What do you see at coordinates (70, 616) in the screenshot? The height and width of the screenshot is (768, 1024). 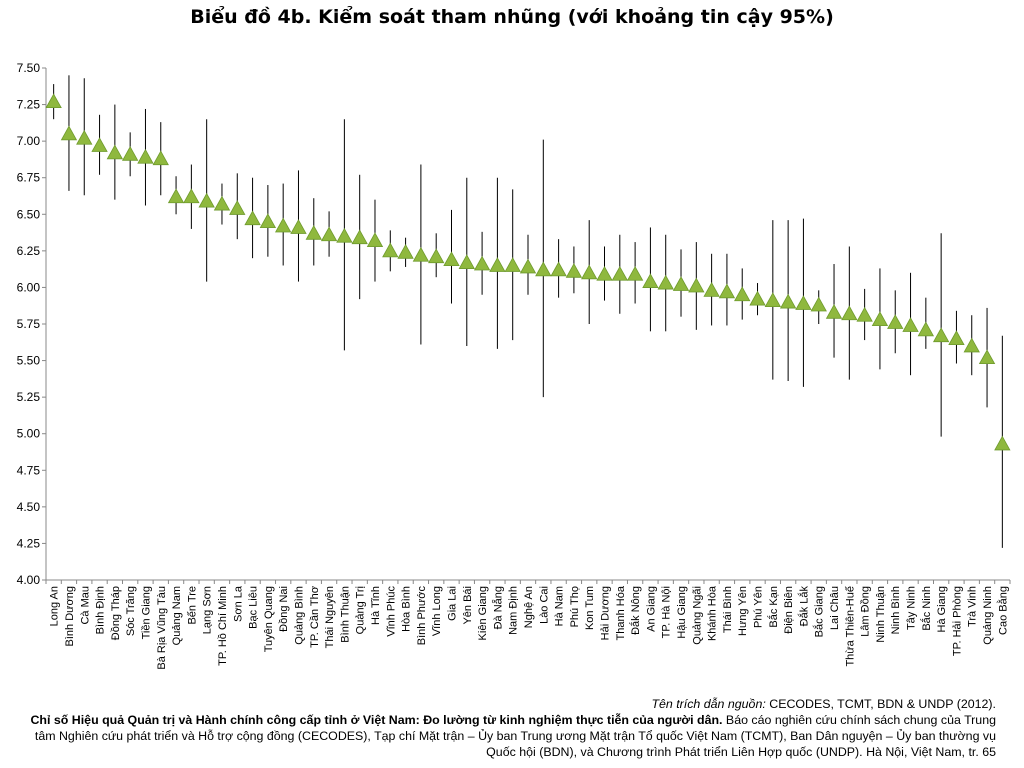 I see `x-tick-label: Bình Dương` at bounding box center [70, 616].